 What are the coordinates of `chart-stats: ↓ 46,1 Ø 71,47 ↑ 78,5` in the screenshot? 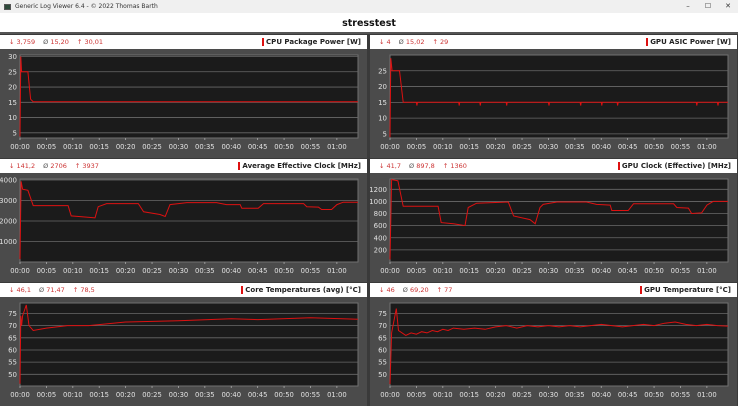 It's located at (52, 290).